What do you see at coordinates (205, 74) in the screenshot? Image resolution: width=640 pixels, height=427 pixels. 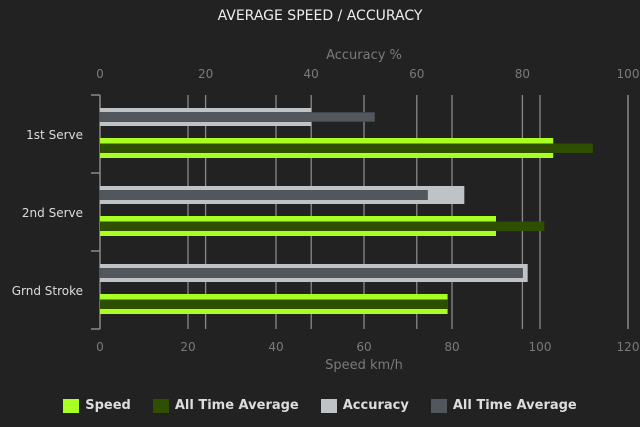 I see `top-tick-label: 20` at bounding box center [205, 74].